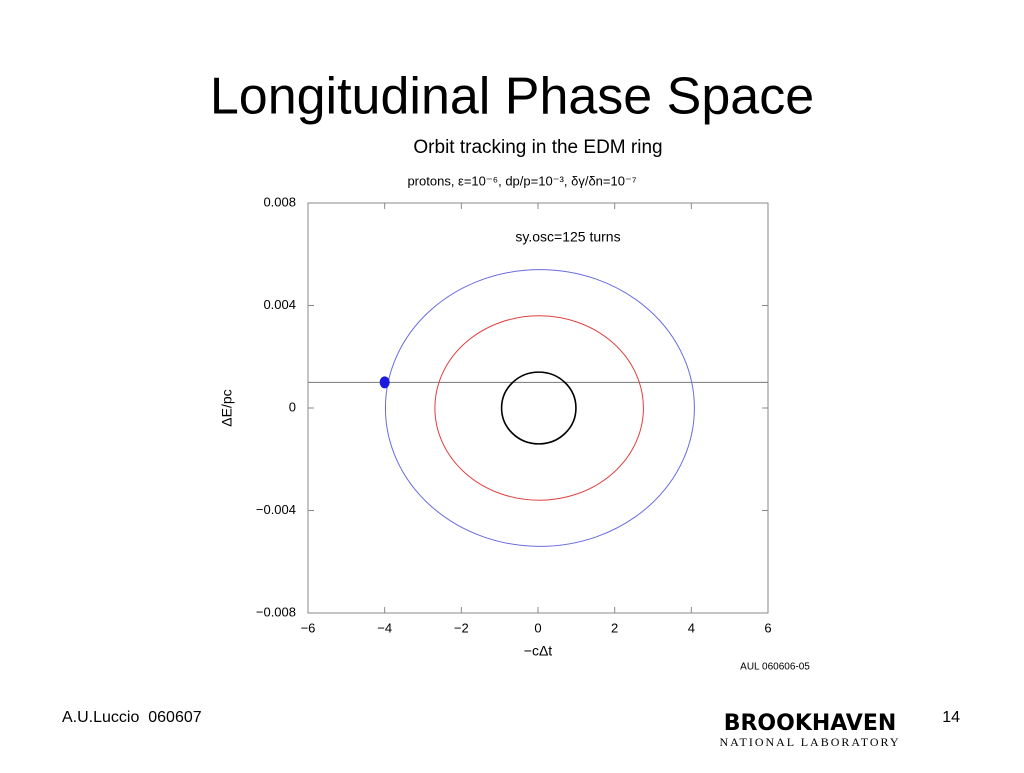  What do you see at coordinates (279, 304) in the screenshot?
I see `y-tick-label: 0.004` at bounding box center [279, 304].